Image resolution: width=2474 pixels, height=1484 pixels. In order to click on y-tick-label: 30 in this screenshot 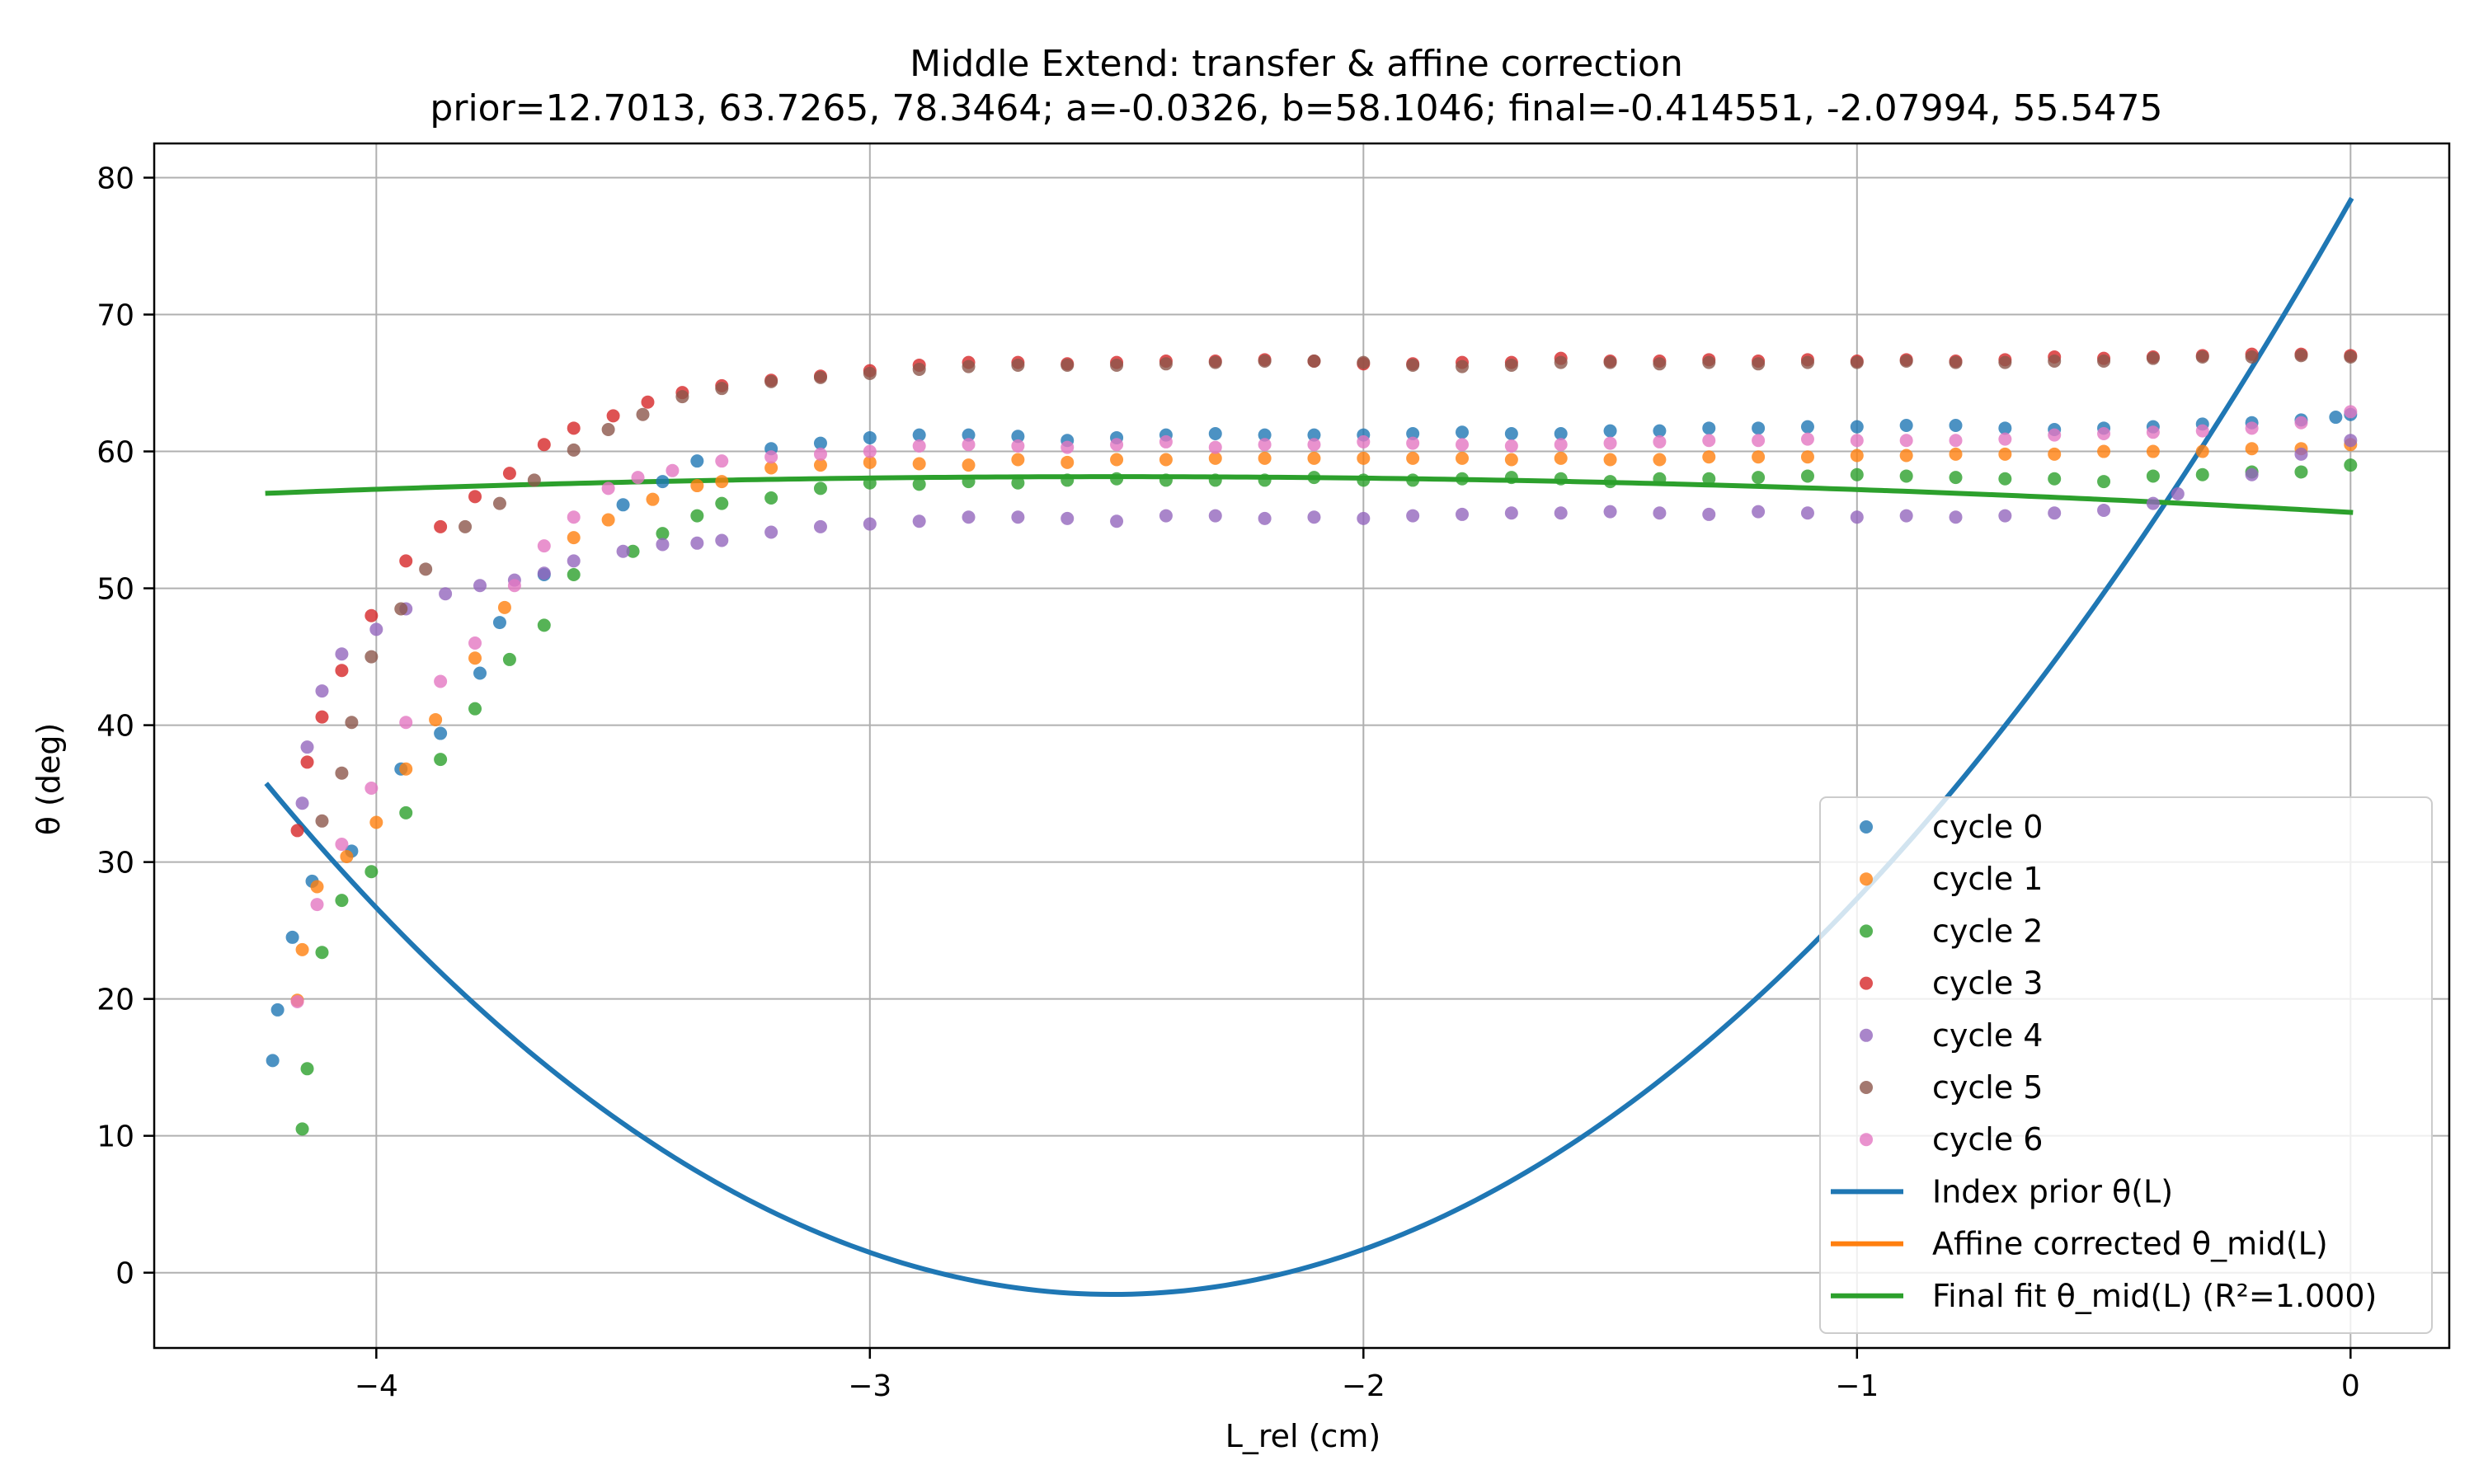, I will do `click(115, 864)`.